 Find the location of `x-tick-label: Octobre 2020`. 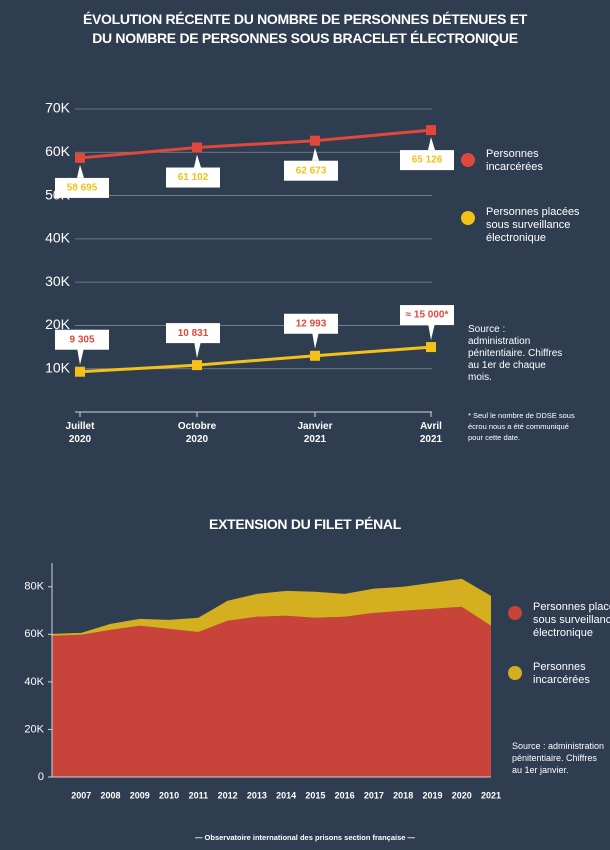

x-tick-label: Octobre 2020 is located at coordinates (197, 433).